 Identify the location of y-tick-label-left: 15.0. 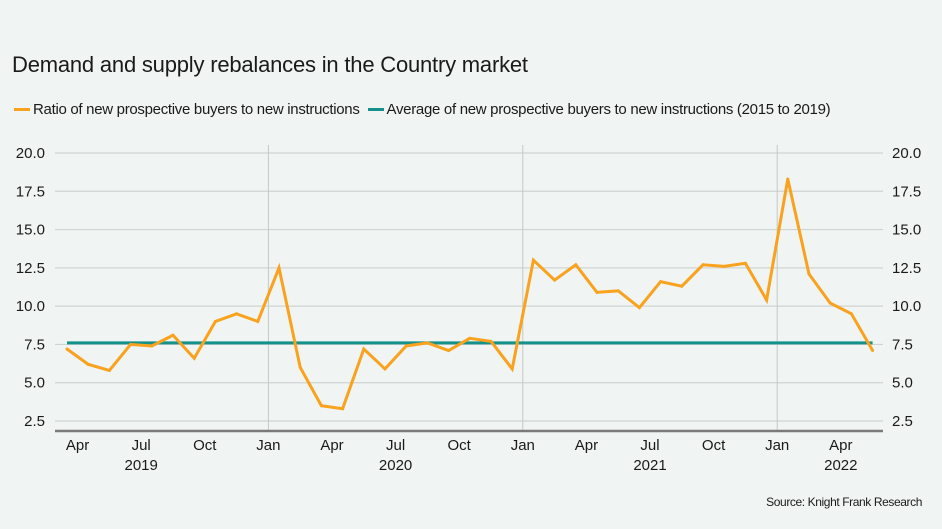
(30, 230).